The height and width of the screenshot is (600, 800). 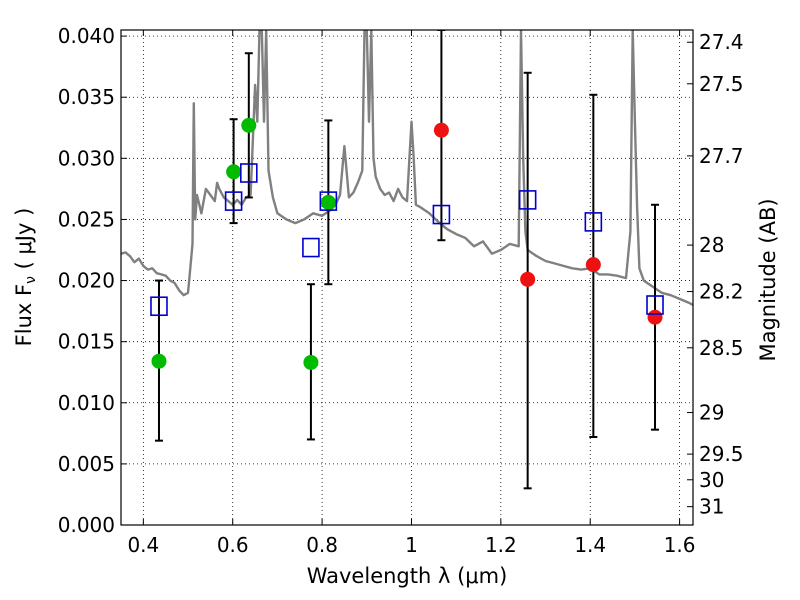 I want to click on right-tick-label: 28, so click(x=711, y=245).